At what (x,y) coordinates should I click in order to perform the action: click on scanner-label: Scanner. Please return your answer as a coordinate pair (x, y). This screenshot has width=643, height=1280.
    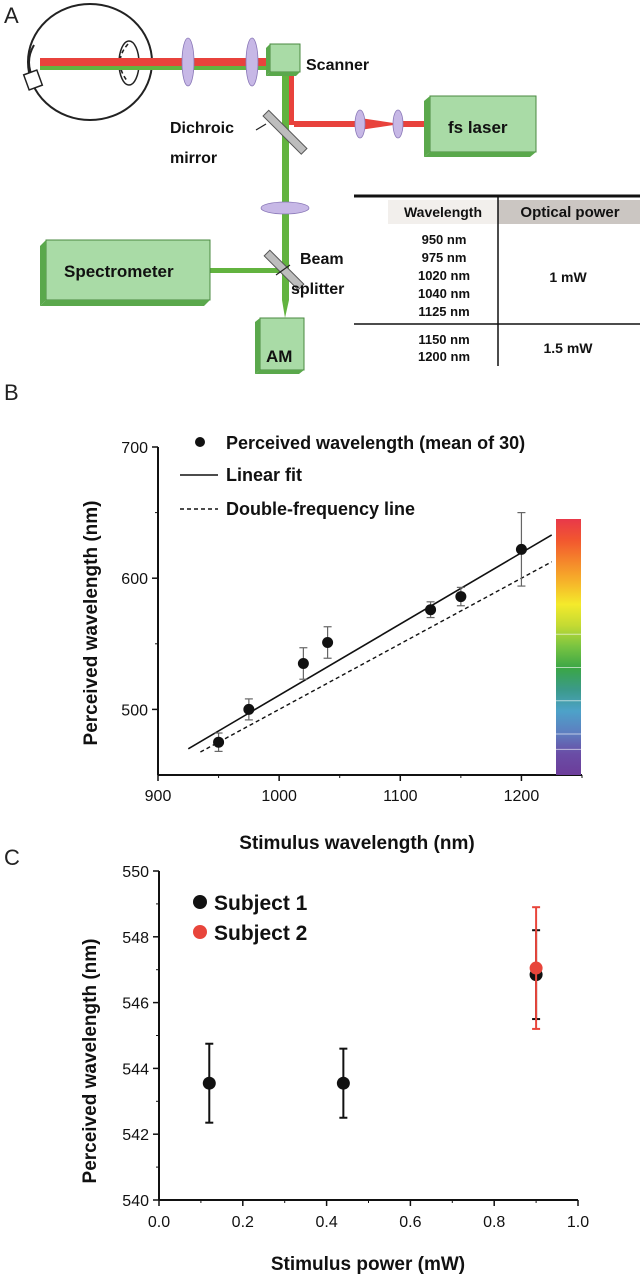
    Looking at the image, I should click on (337, 65).